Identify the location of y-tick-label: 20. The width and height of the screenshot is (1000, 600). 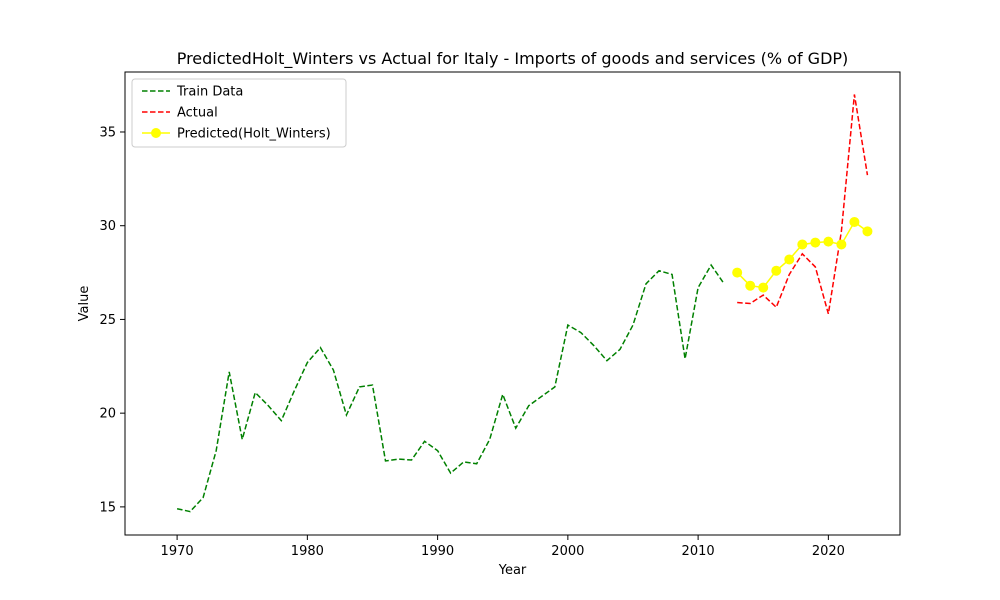
(107, 414).